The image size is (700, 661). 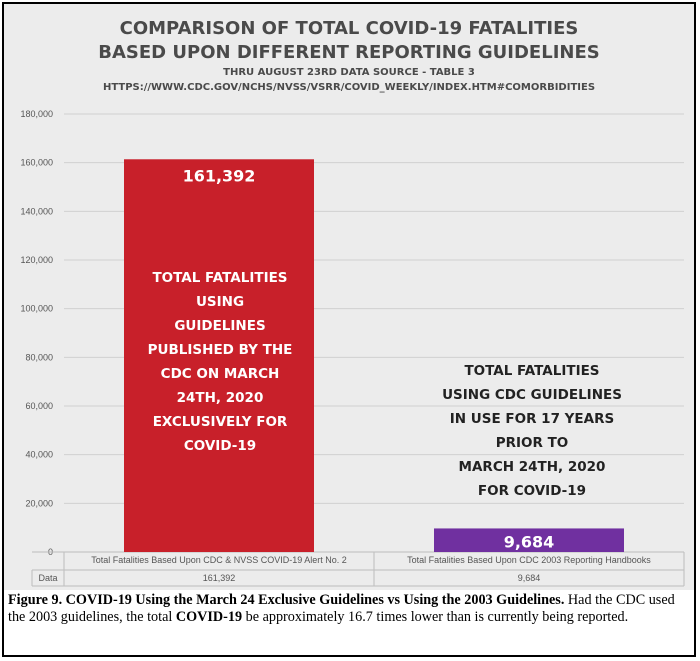 I want to click on bar-2-value-label: 9,684, so click(x=529, y=541).